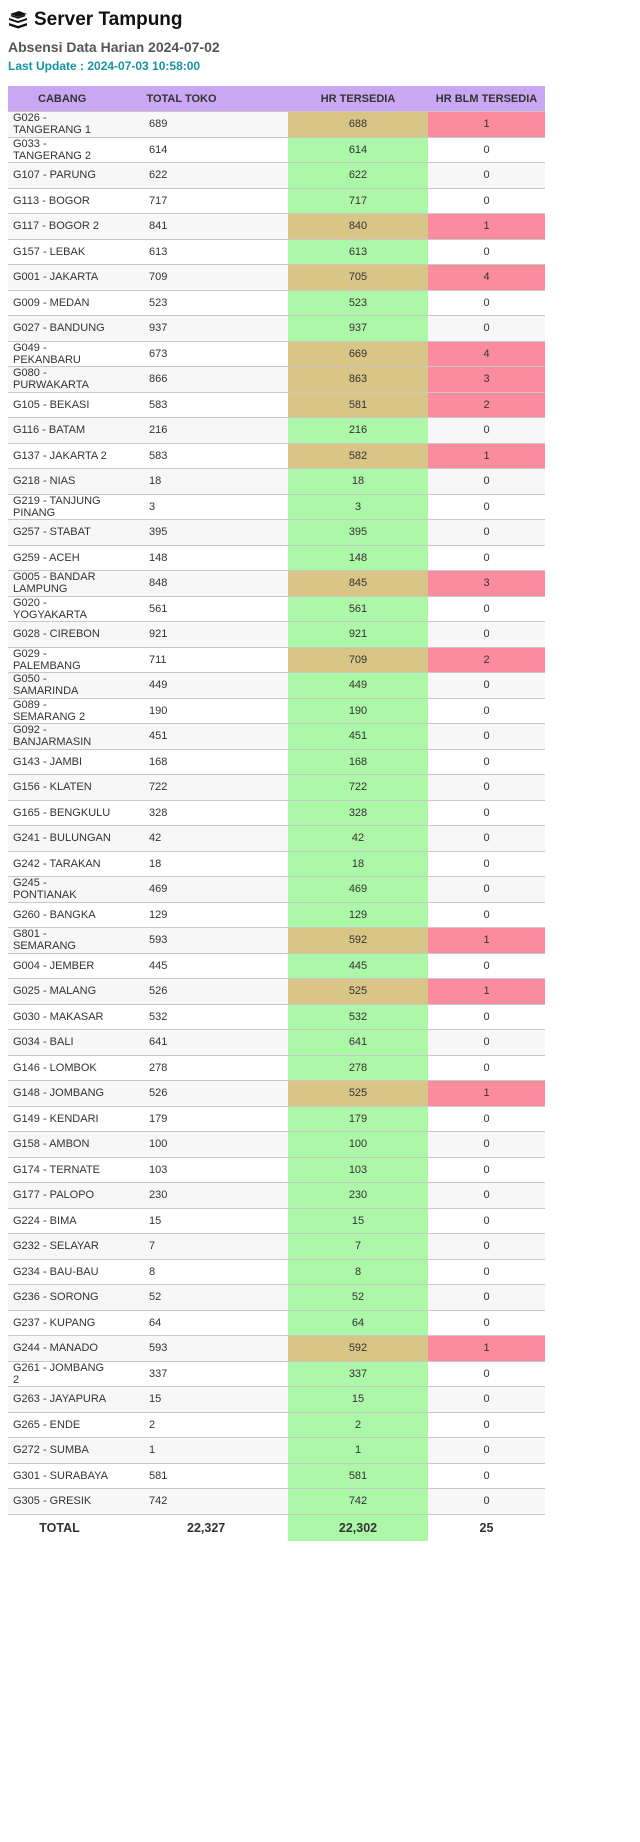 The image size is (640, 1842). Describe the element at coordinates (358, 353) in the screenshot. I see `hr-tersedia-cell: 669` at that location.